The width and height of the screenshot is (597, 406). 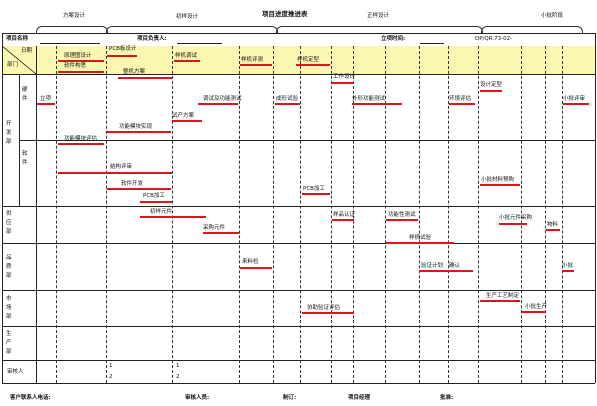 I want to click on project-name-field, so click(x=70, y=43).